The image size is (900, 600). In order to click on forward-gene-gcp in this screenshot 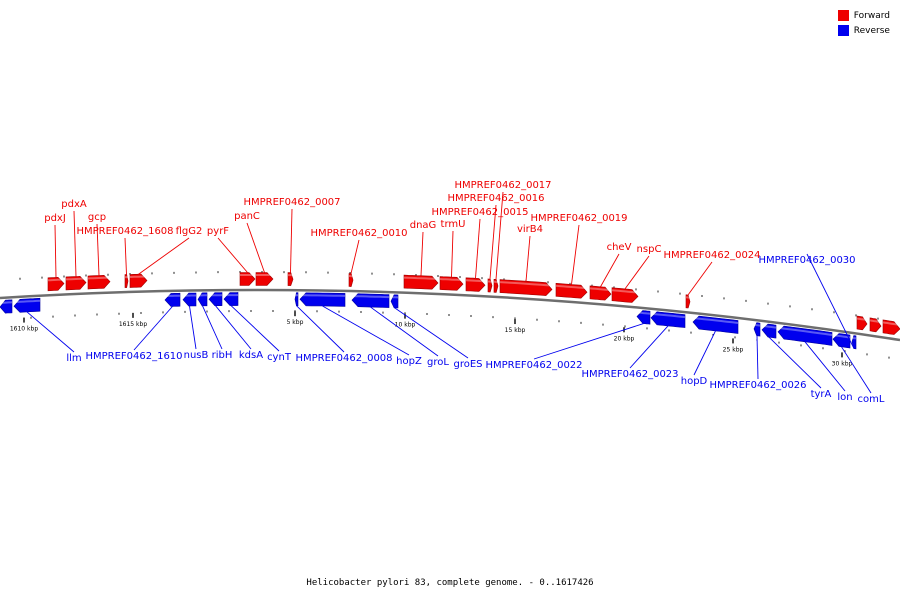, I will do `click(99, 282)`.